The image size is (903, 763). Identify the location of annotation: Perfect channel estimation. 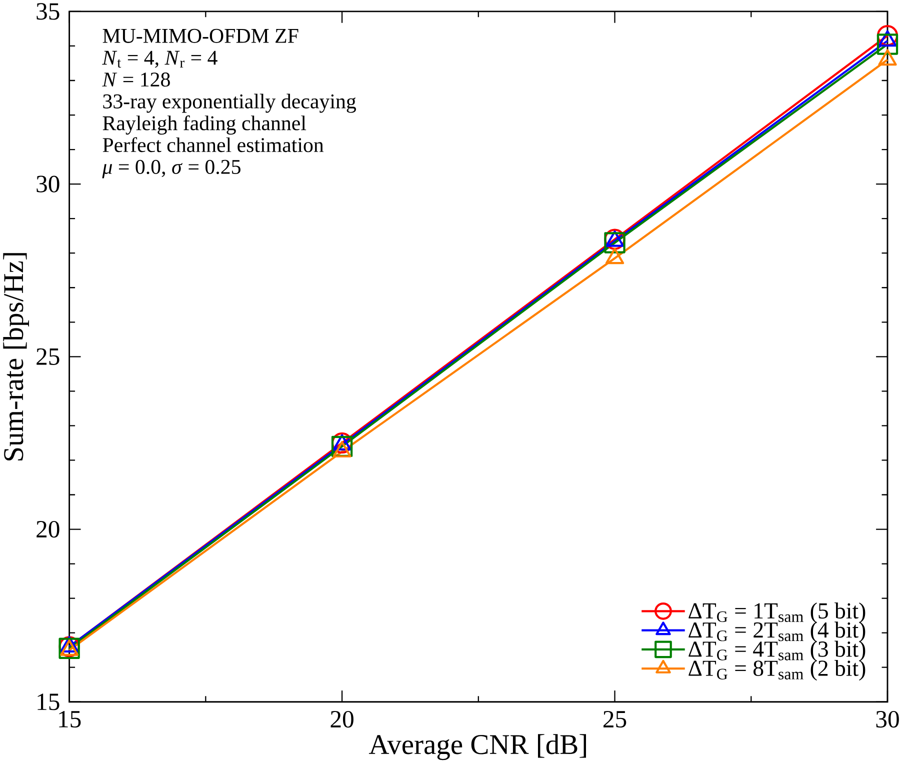
(213, 144).